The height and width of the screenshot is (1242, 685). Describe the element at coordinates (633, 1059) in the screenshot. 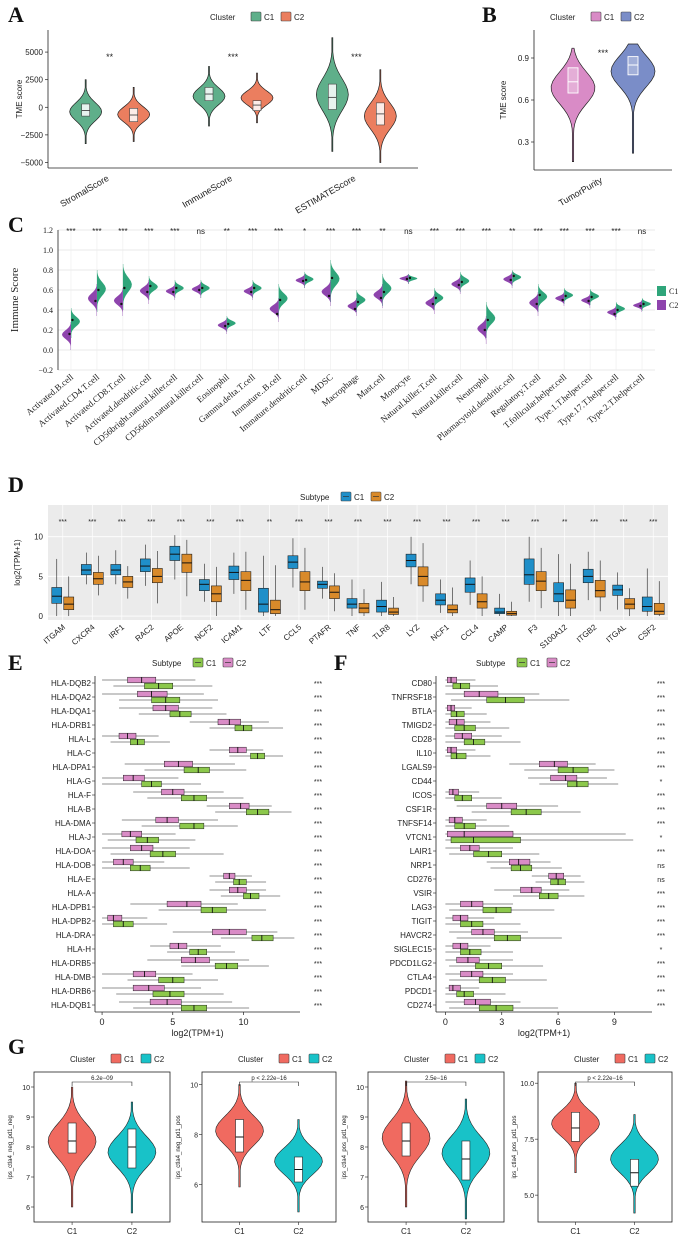

I see `legend-g4-label-c1: C1` at that location.